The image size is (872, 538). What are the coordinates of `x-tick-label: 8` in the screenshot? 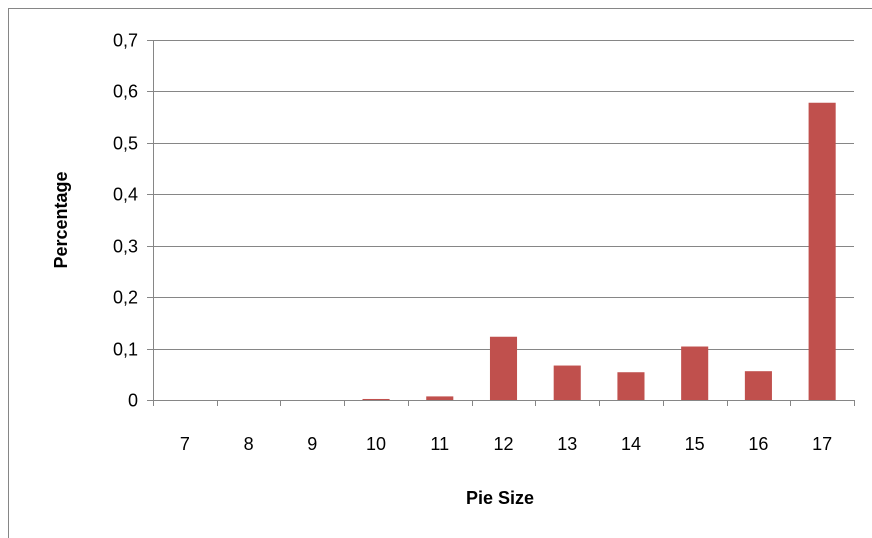 It's located at (249, 444).